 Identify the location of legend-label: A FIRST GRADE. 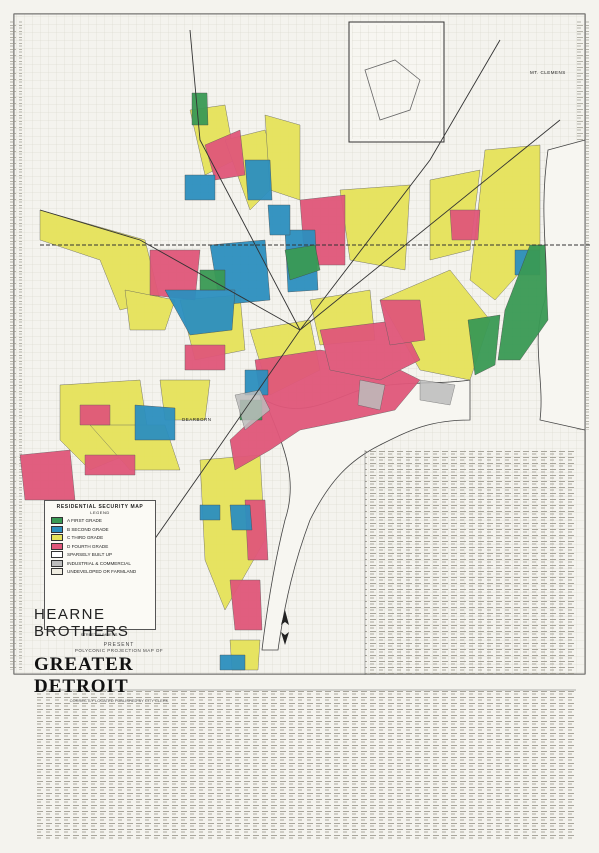
(84, 520).